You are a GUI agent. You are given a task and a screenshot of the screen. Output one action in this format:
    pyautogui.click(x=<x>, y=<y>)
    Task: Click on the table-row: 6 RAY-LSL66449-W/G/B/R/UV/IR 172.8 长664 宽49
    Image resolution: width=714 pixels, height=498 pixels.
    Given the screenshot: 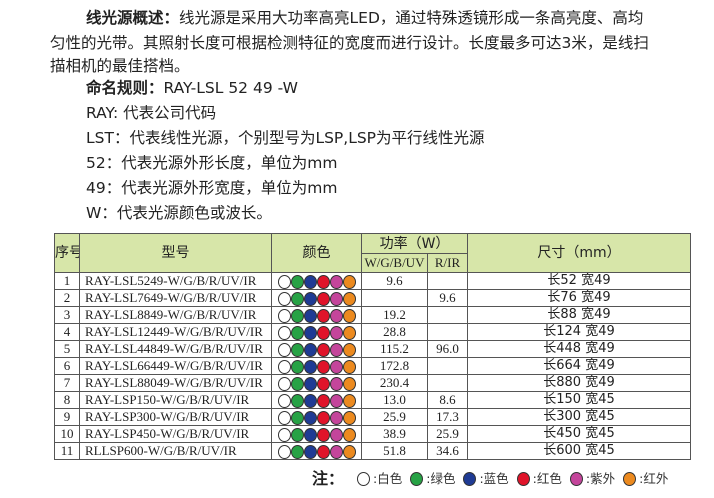 What is the action you would take?
    pyautogui.click(x=372, y=366)
    